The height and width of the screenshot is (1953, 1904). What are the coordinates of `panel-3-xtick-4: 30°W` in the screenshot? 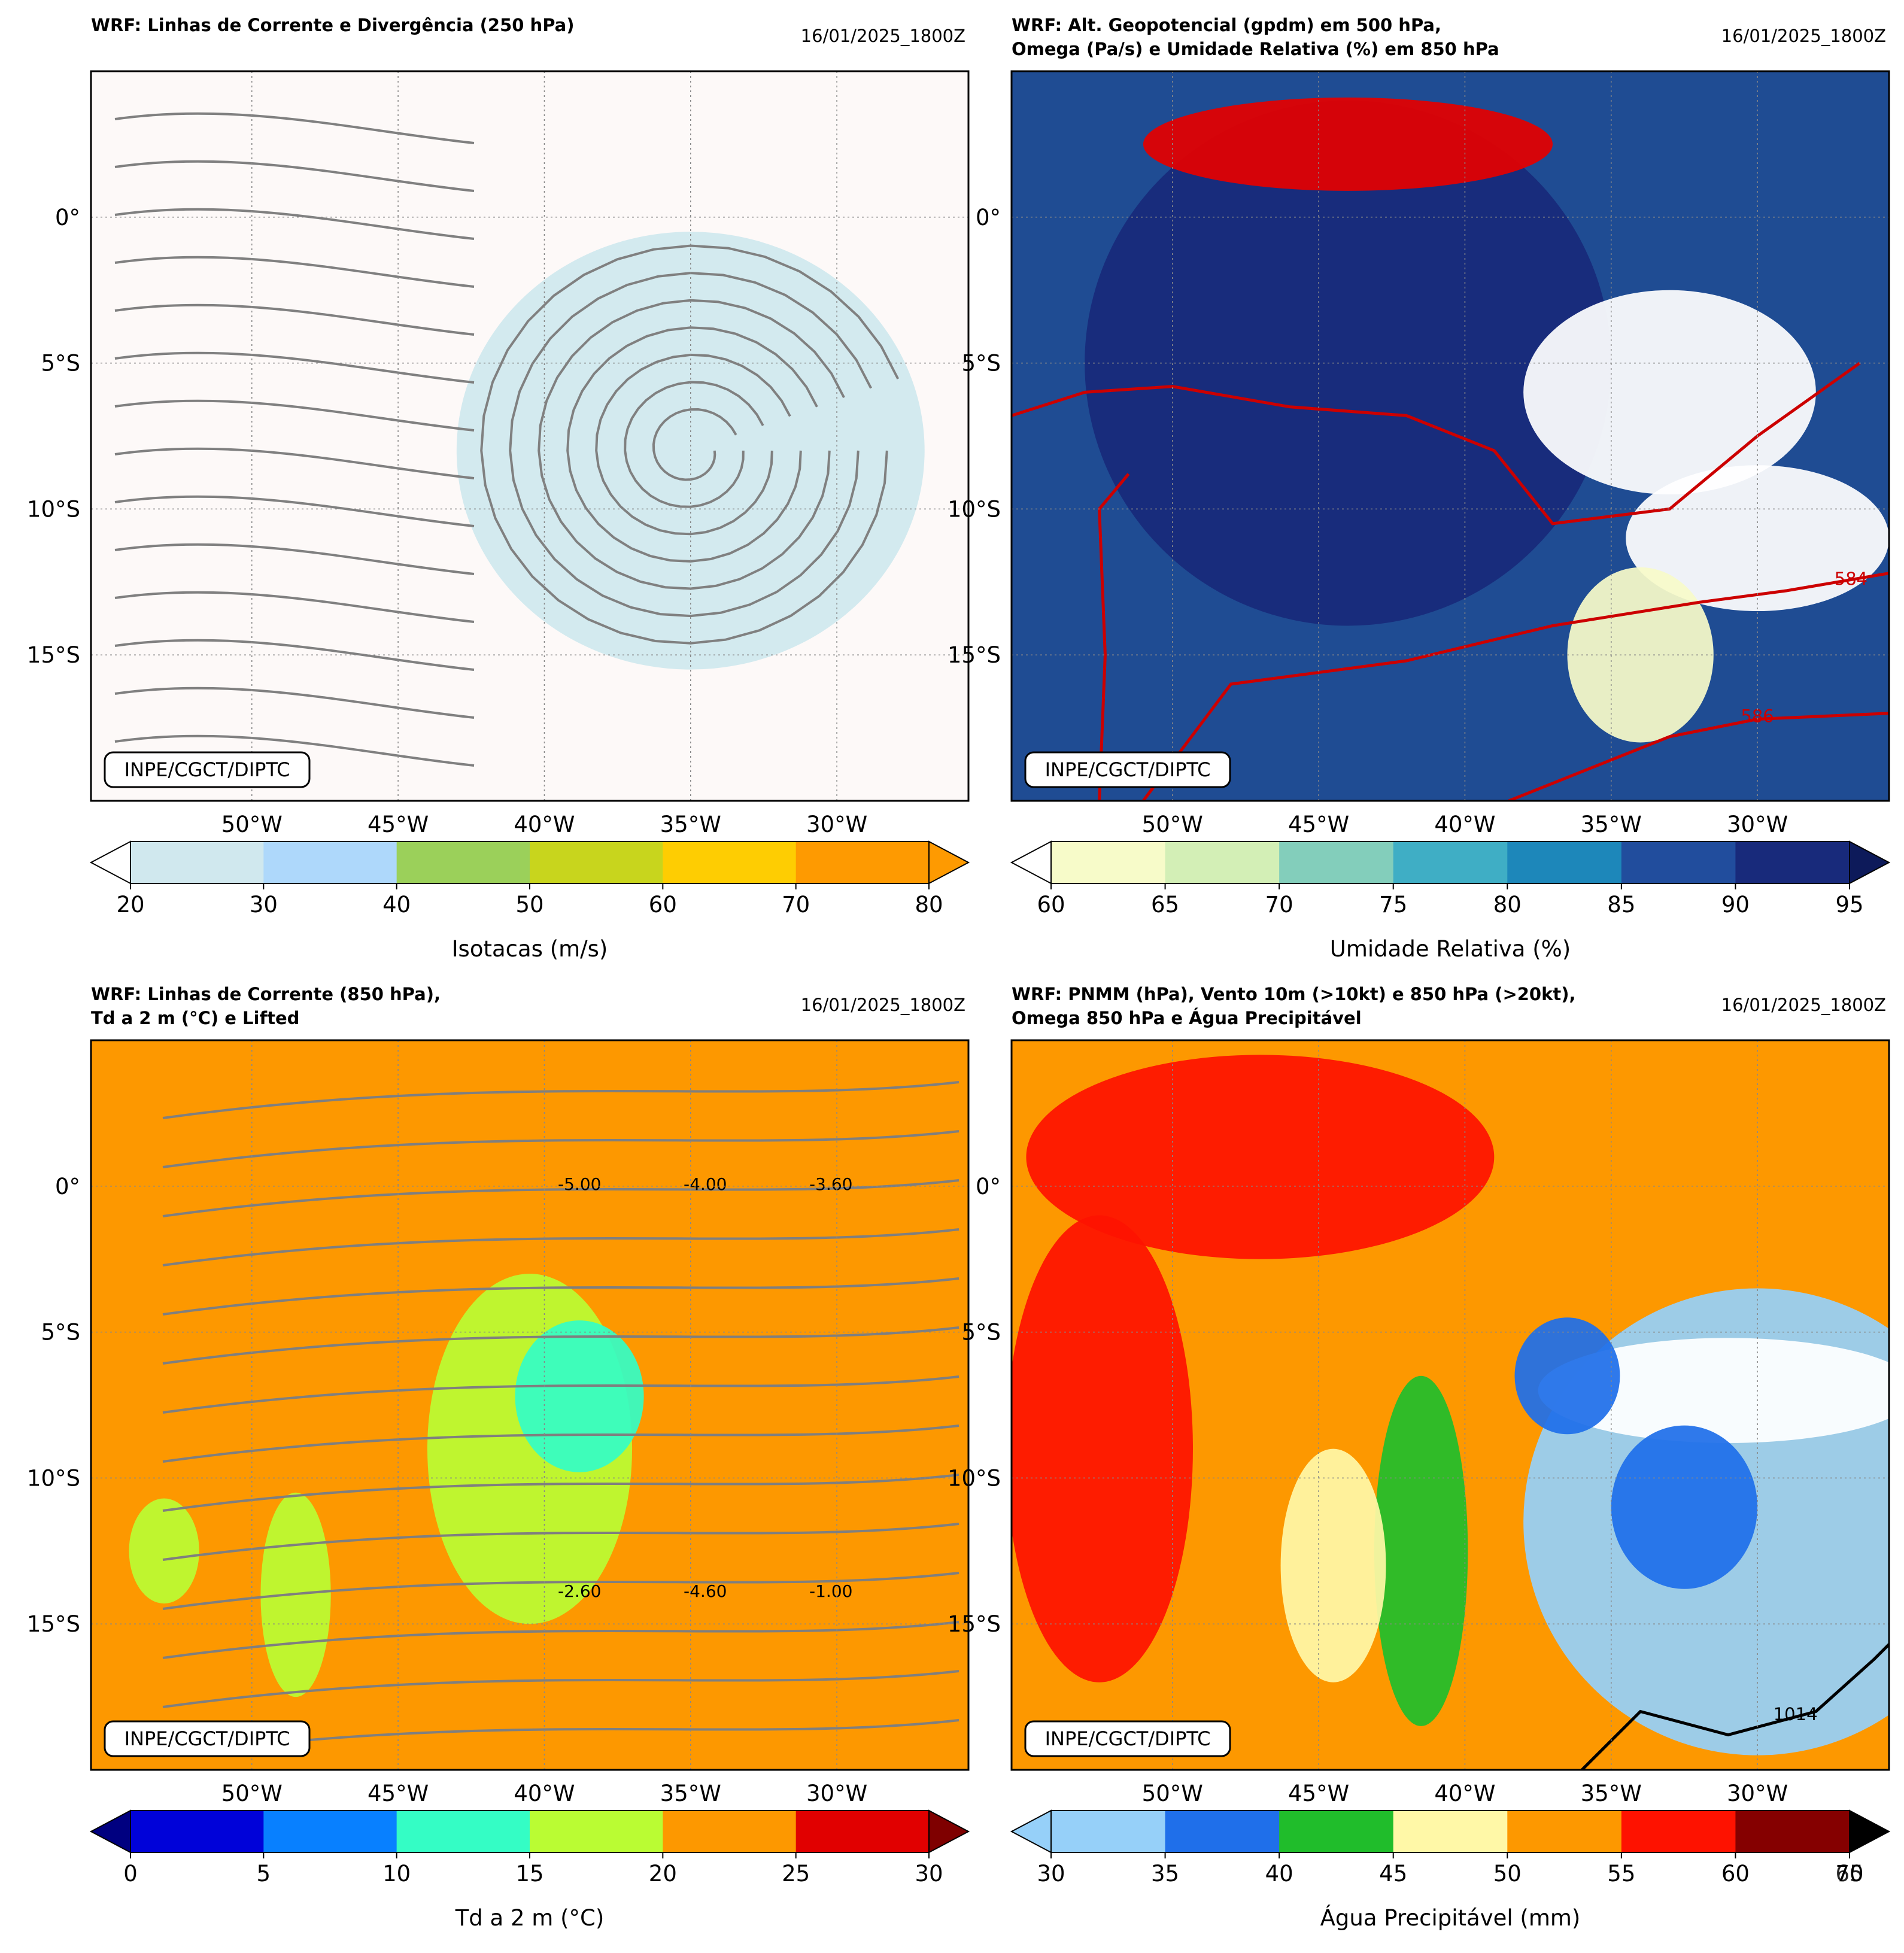 It's located at (1758, 1794).